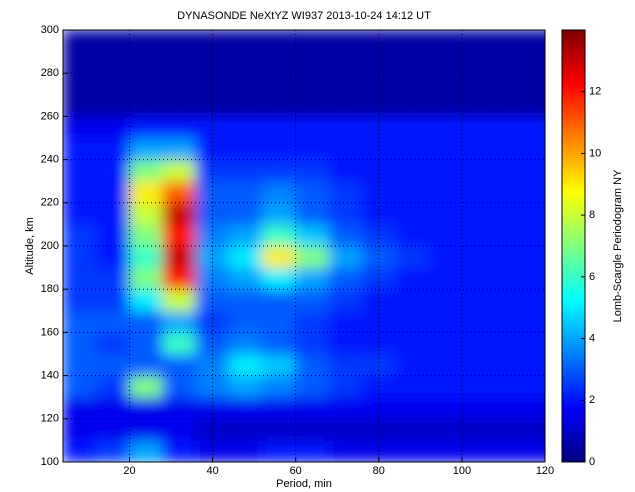  I want to click on x-tick-label: 60, so click(296, 471).